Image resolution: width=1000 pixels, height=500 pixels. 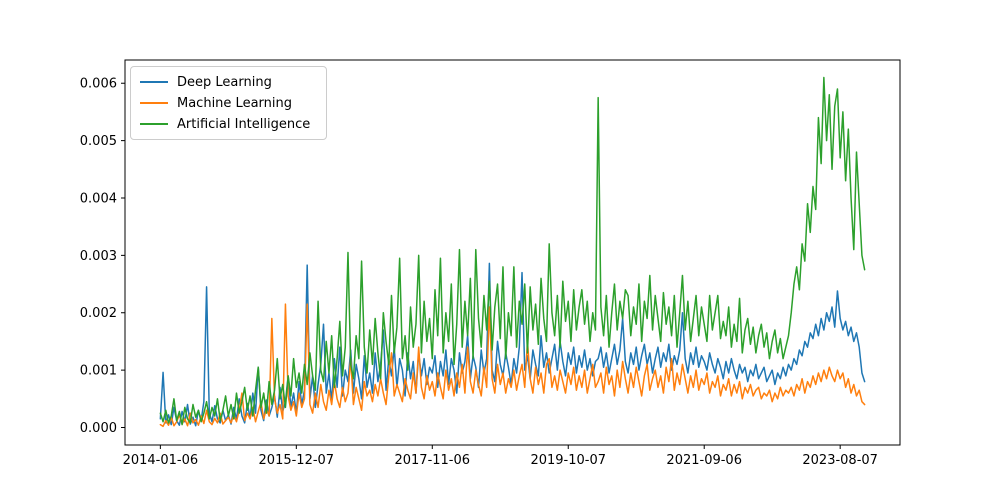 I want to click on legend-item-machine-learning: Machine Learning, so click(x=228, y=103).